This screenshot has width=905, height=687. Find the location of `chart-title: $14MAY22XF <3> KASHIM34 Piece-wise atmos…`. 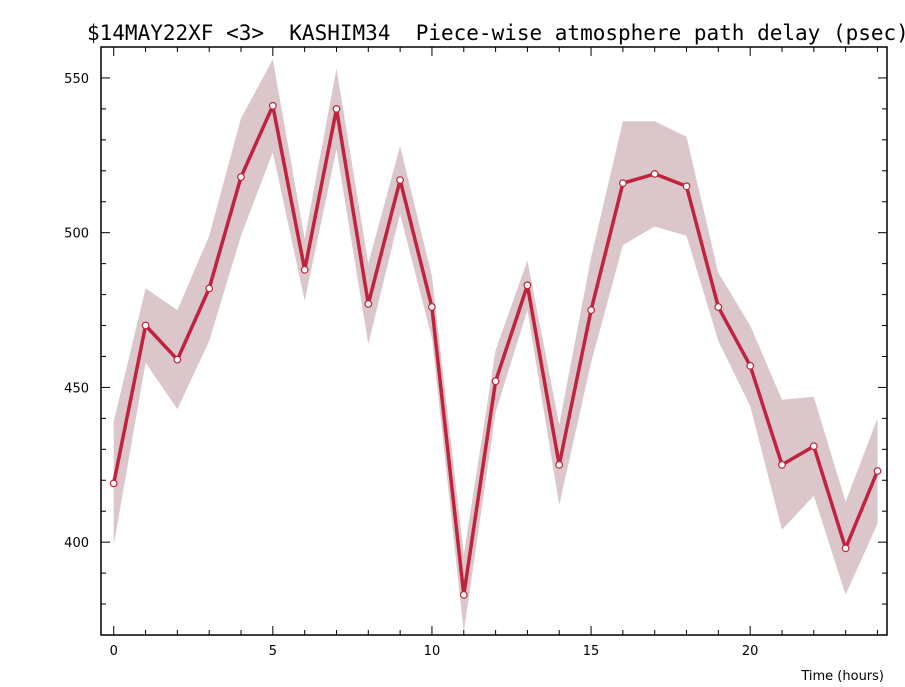

chart-title: $14MAY22XF <3> KASHIM34 Piece-wise atmos… is located at coordinates (496, 33).